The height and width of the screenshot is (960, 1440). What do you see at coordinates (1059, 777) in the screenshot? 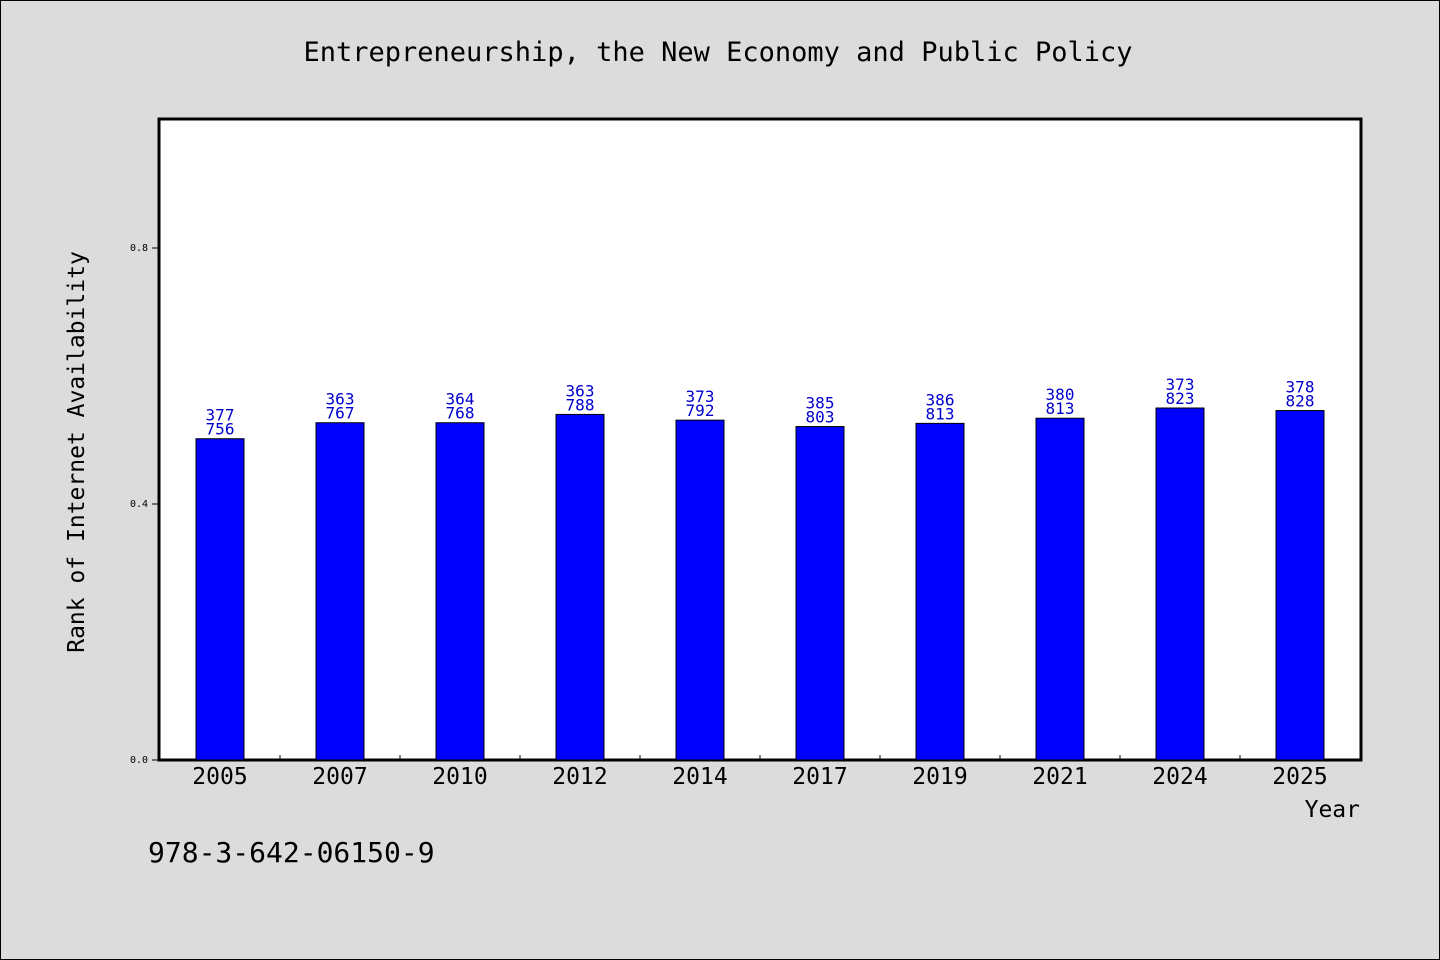
I see `x-tick-label: 2021` at bounding box center [1059, 777].